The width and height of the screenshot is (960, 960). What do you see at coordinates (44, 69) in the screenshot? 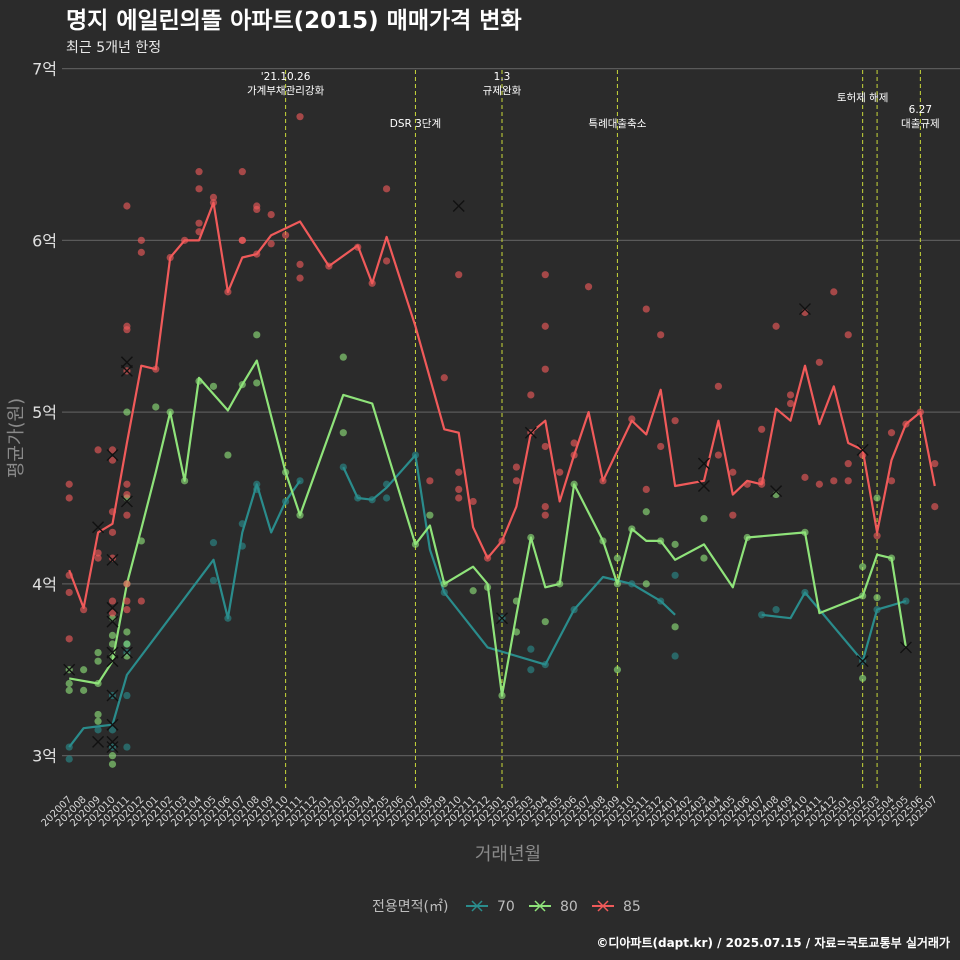
I see `y-tick-label: 7억` at bounding box center [44, 69].